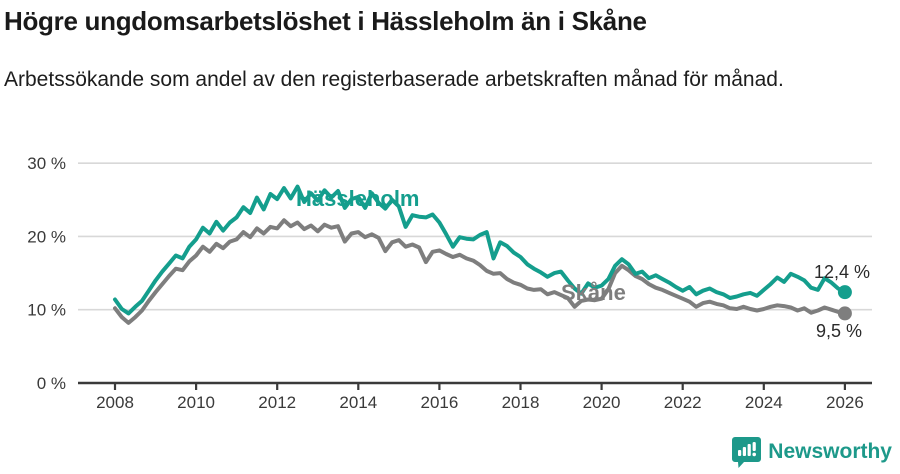 The width and height of the screenshot is (900, 474). I want to click on xtick-label-2008: 2008, so click(115, 402).